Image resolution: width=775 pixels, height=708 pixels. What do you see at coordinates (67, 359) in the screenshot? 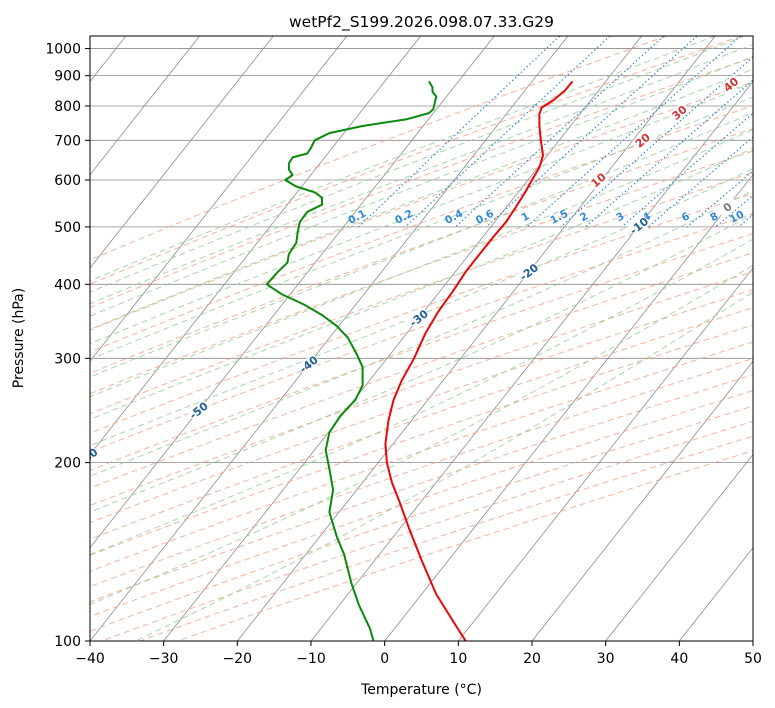
I see `y-tick-label: 300` at bounding box center [67, 359].